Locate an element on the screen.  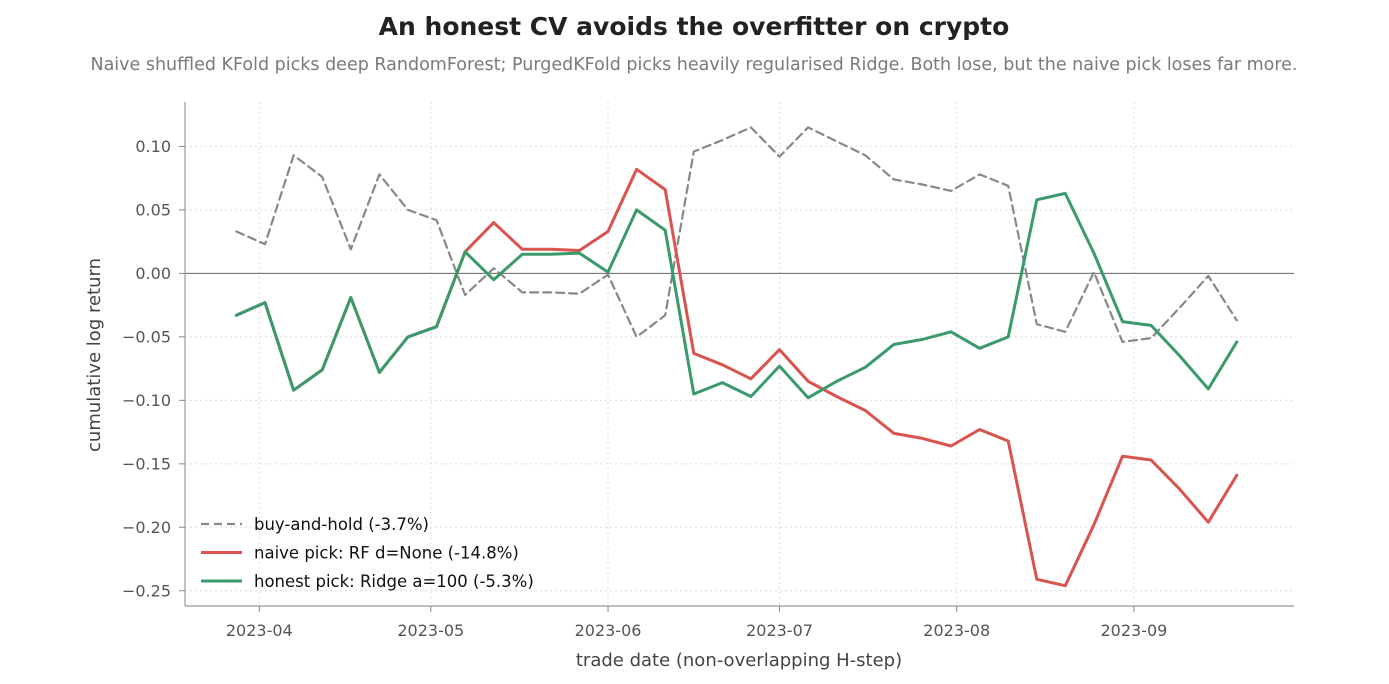
y-tick-label: −0.15 is located at coordinates (146, 463).